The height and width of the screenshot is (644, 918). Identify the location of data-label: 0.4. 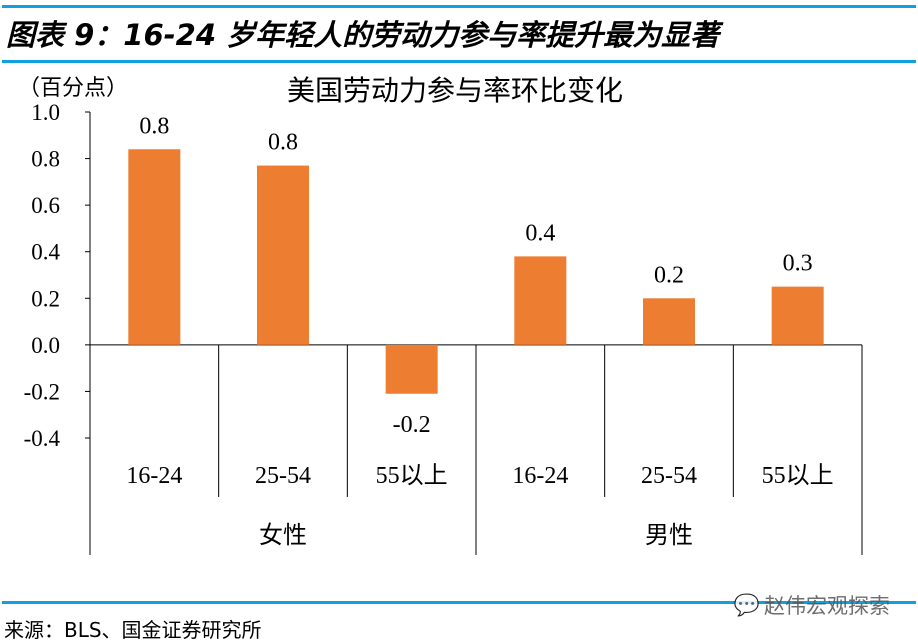
(540, 233).